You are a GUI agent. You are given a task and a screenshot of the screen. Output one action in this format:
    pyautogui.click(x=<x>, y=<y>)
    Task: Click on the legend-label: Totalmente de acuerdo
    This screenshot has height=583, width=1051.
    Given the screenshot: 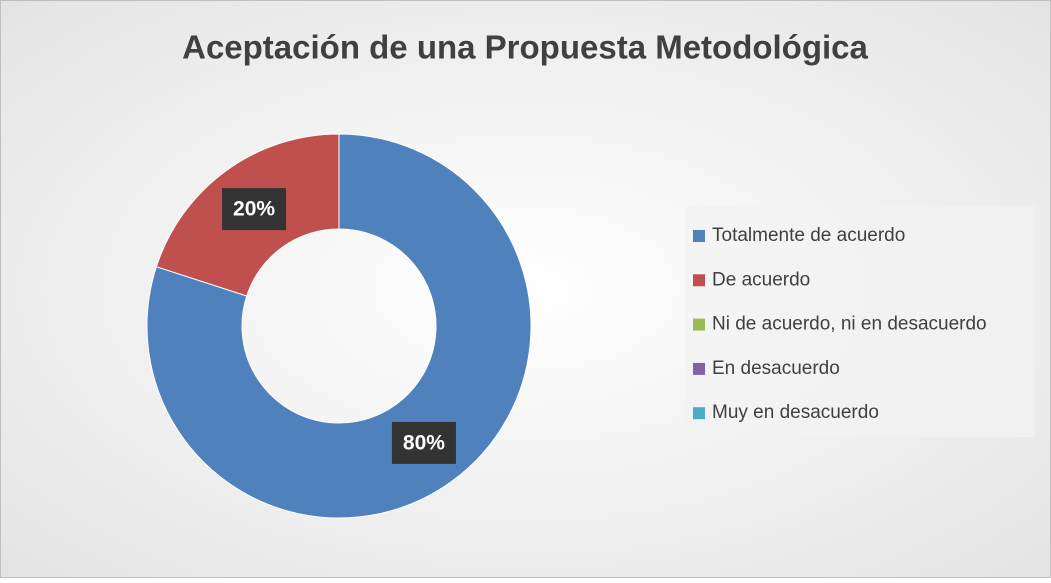 What is the action you would take?
    pyautogui.click(x=808, y=235)
    